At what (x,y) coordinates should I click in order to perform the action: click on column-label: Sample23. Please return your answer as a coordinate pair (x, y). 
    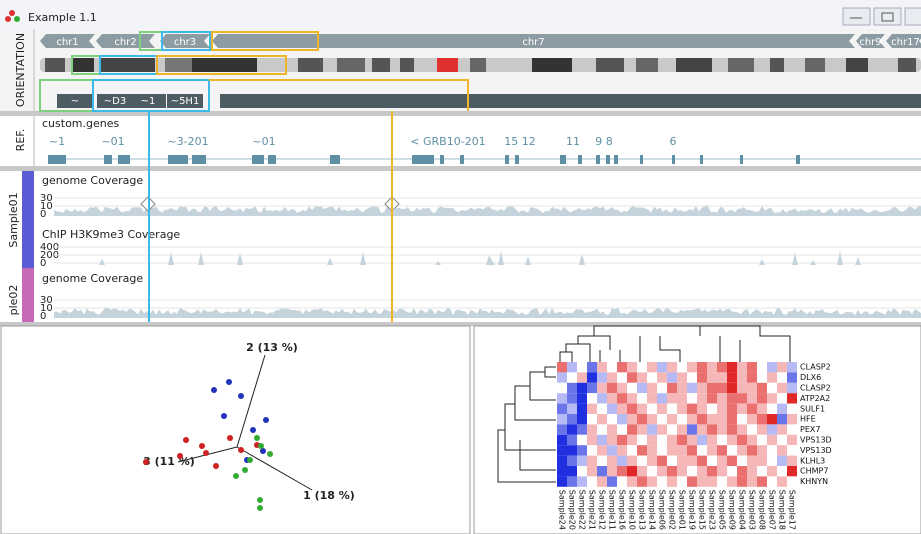
    Looking at the image, I should click on (712, 510).